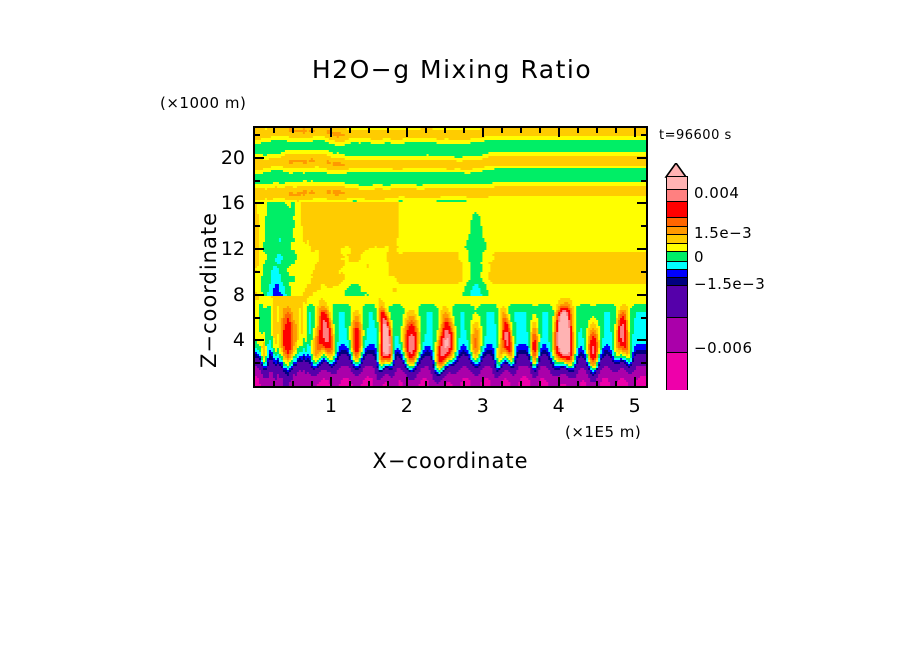 This screenshot has width=904, height=654. What do you see at coordinates (482, 406) in the screenshot?
I see `x-tick-label-3: 3` at bounding box center [482, 406].